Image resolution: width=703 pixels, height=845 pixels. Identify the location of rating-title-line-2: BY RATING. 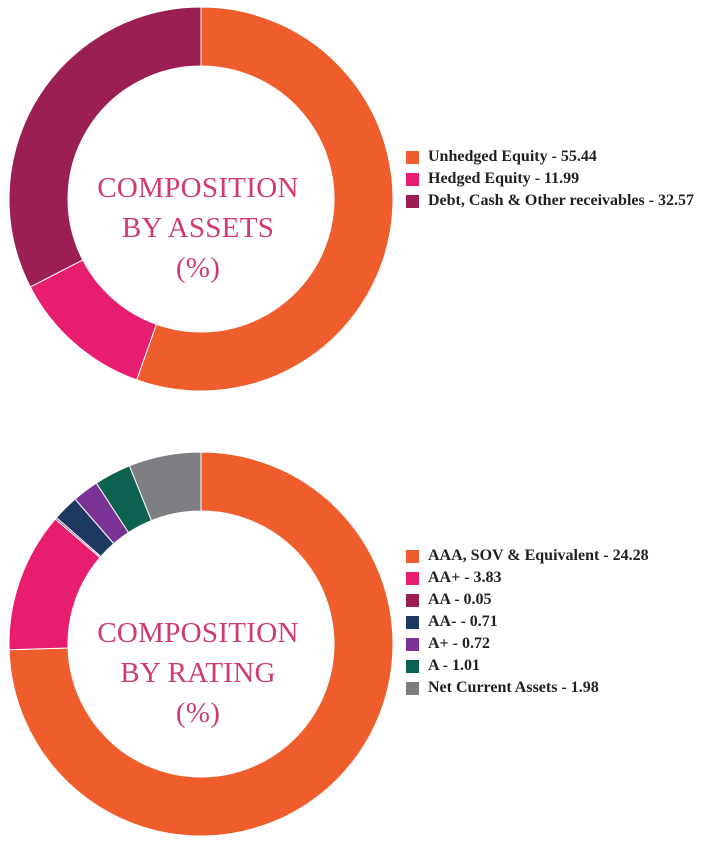
(198, 673).